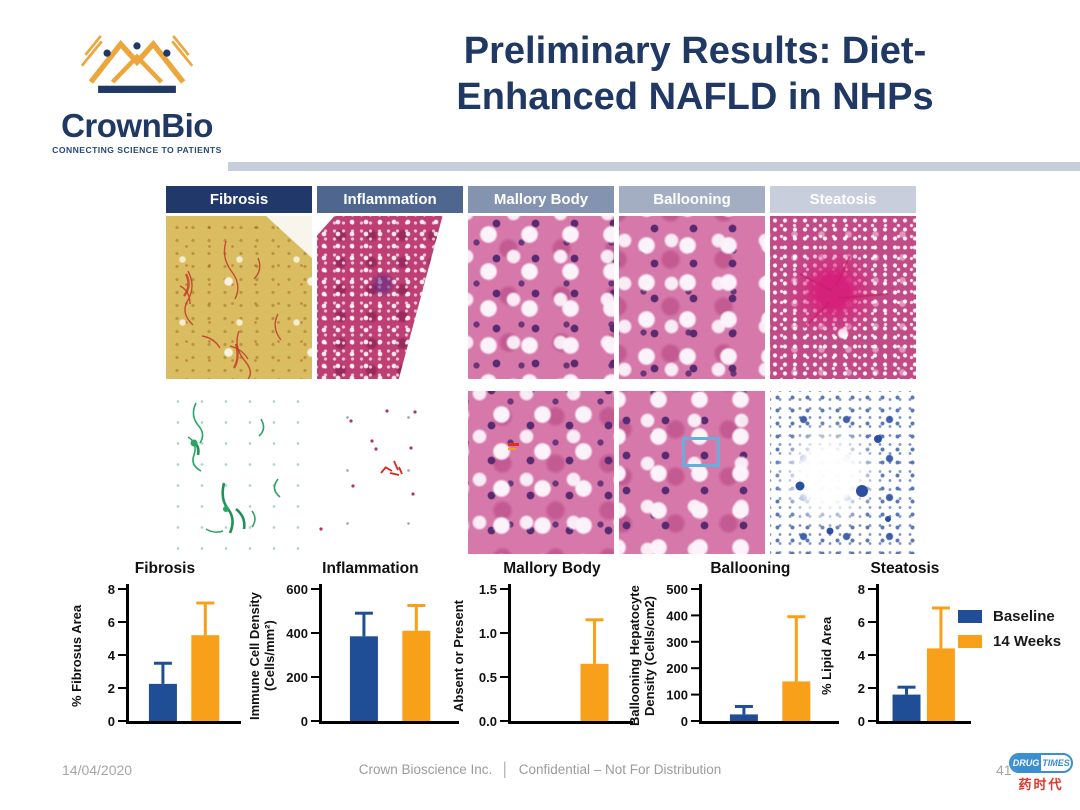 This screenshot has width=1080, height=810. I want to click on drugtimes-badge-icon: DRUG TIMES, so click(1041, 763).